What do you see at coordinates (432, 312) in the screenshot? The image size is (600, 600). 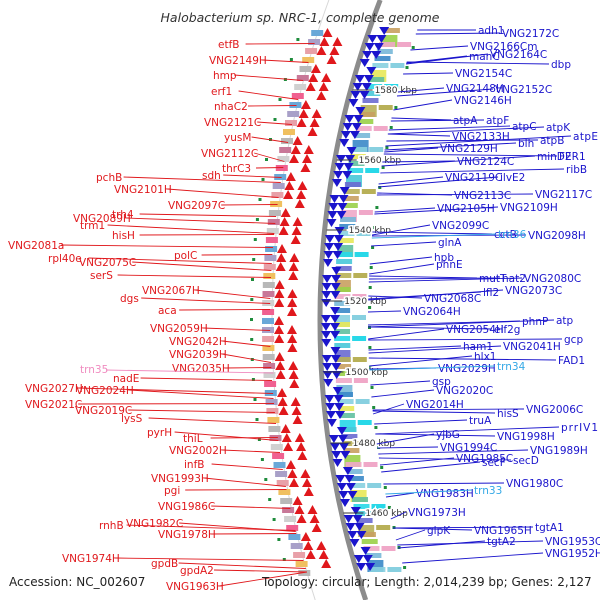 I see `right-gene-label: VNG2064H` at bounding box center [432, 312].